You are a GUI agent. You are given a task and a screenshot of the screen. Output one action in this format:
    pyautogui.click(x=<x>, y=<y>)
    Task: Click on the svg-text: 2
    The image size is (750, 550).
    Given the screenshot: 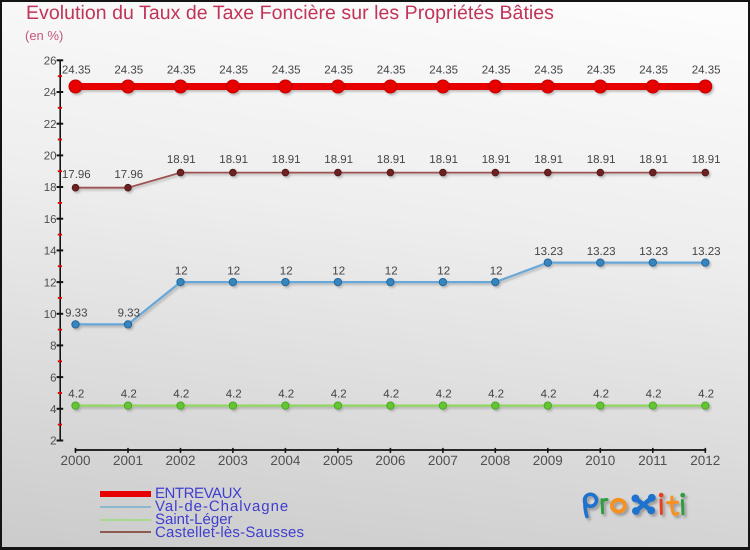 What is the action you would take?
    pyautogui.click(x=53, y=442)
    